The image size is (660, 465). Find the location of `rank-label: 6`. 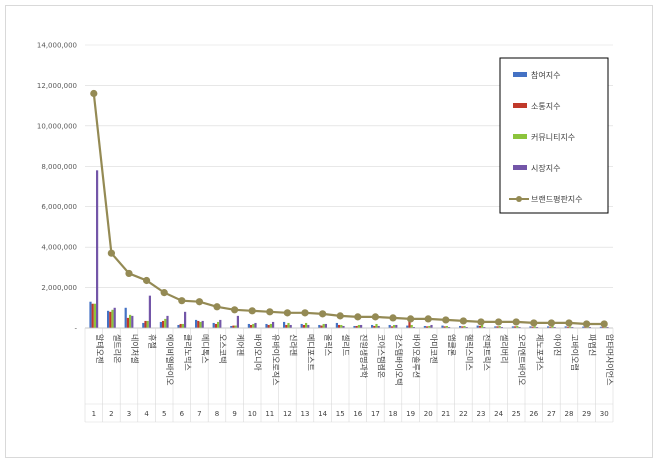

rank-label: 6 is located at coordinates (182, 414).